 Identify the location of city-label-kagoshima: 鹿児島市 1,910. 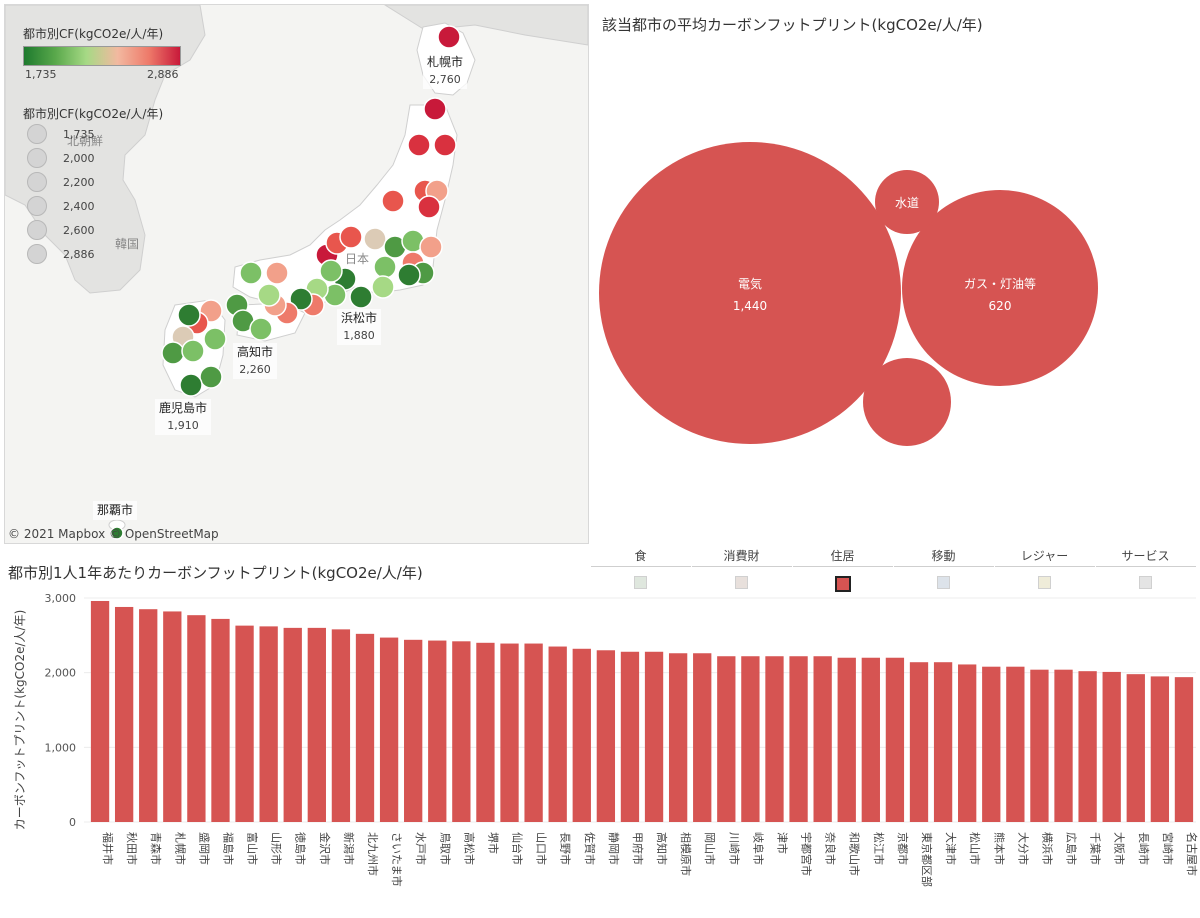
(183, 417).